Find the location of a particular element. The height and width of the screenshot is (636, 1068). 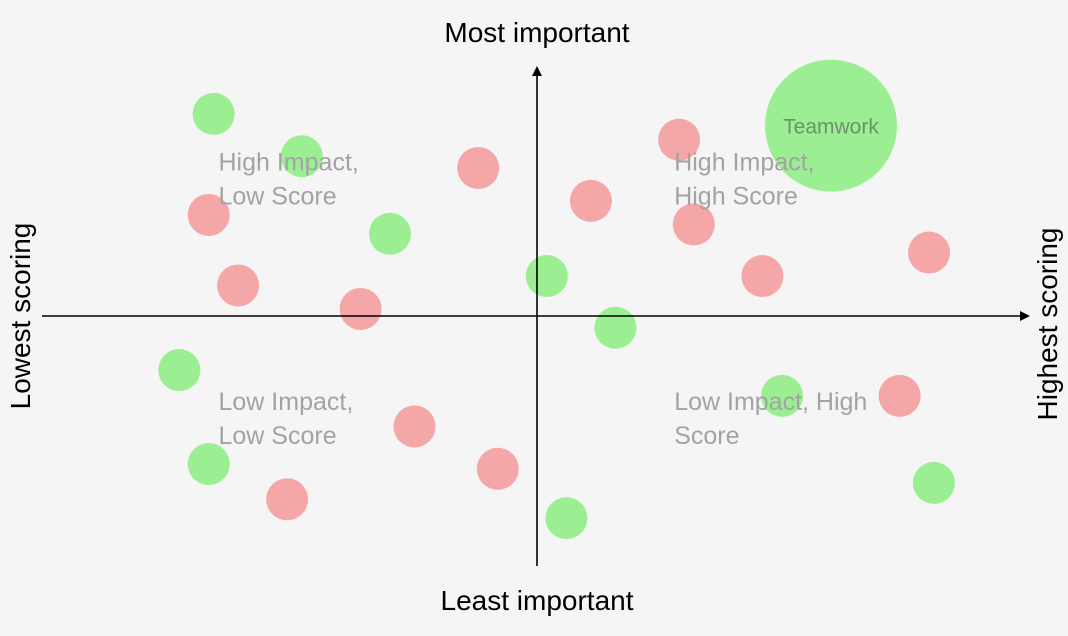

point-label: Teamwork is located at coordinates (831, 127).